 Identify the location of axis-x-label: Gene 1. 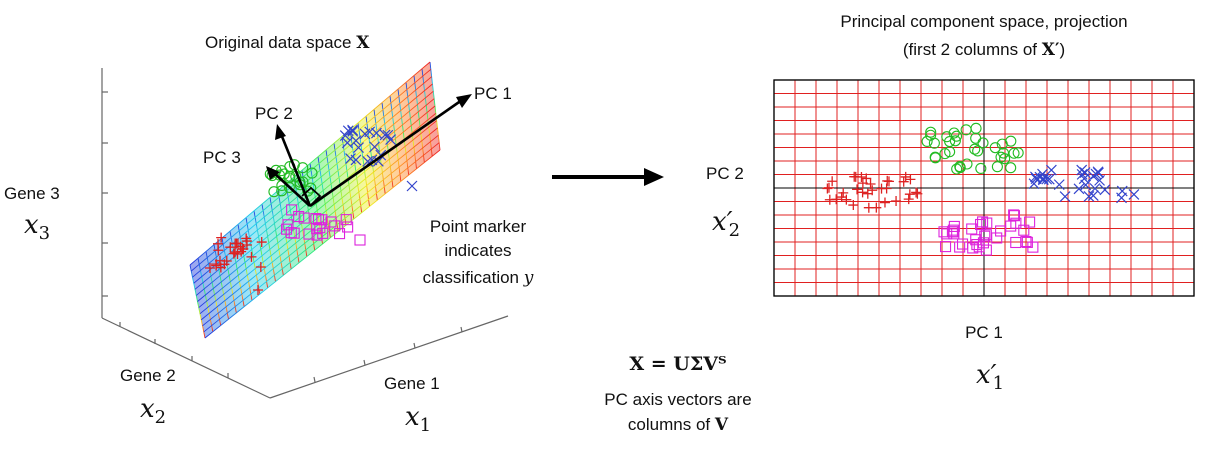
(412, 383).